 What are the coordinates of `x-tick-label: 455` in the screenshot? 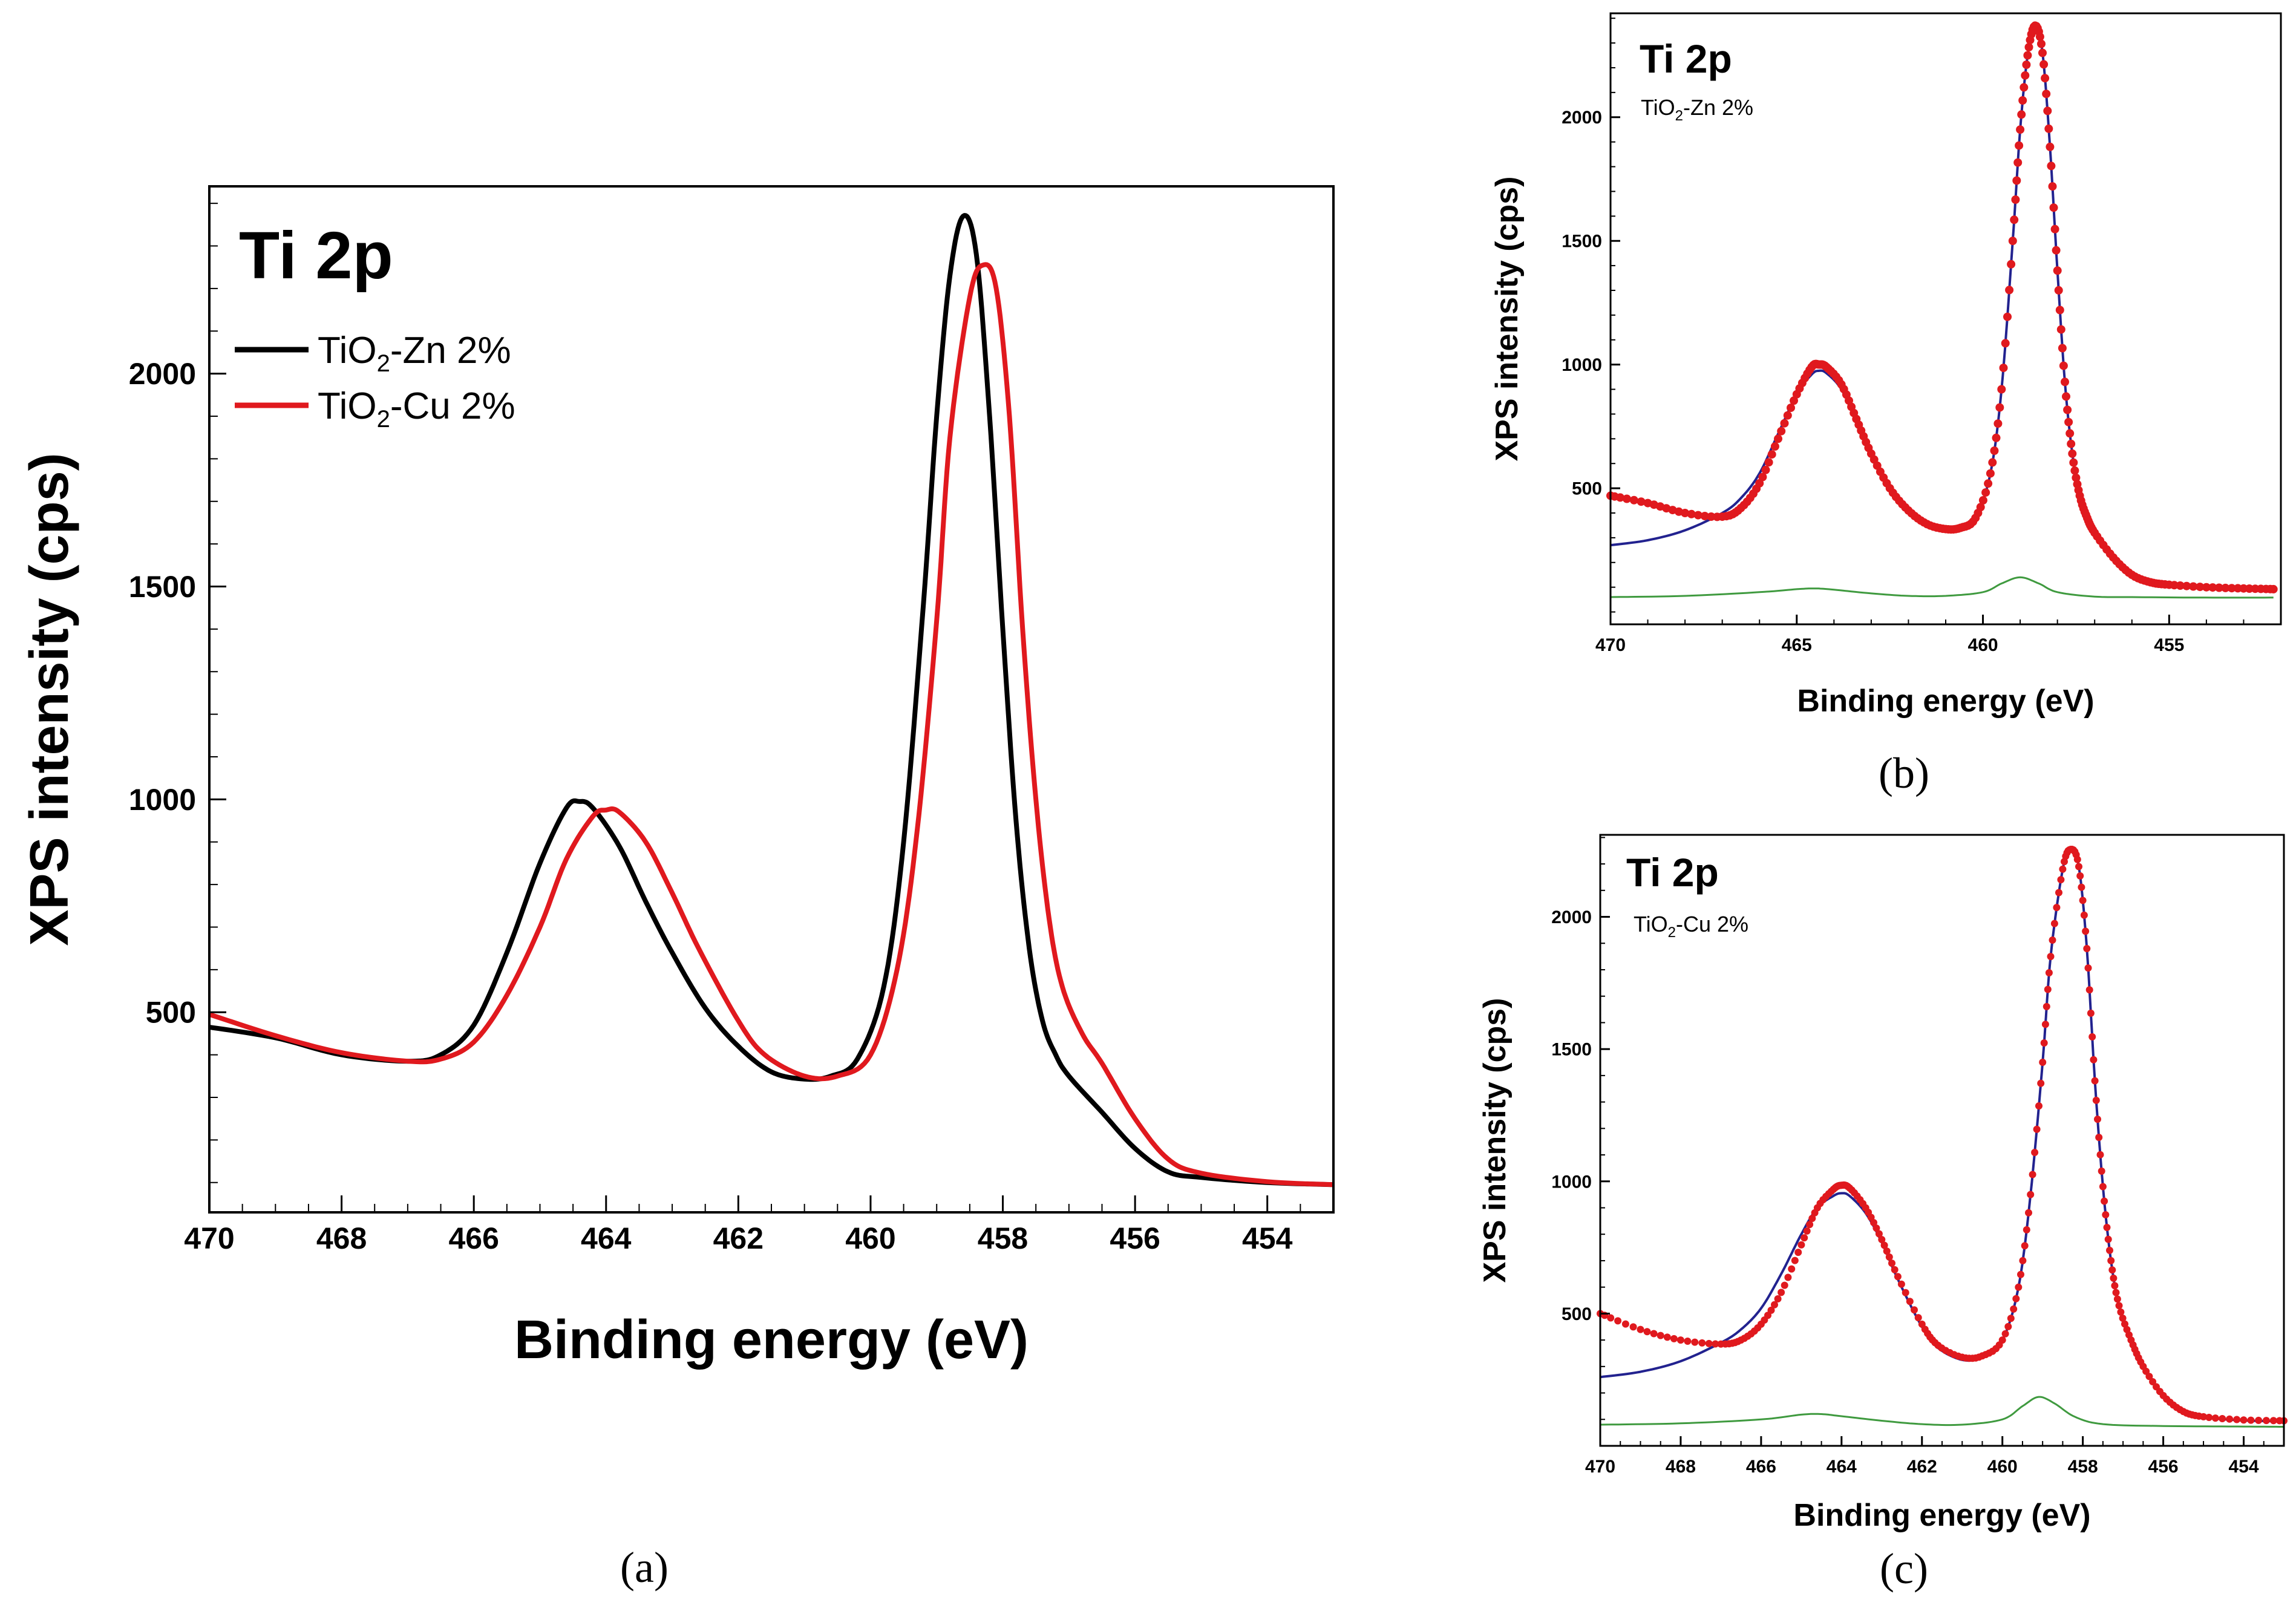 It's located at (2169, 645).